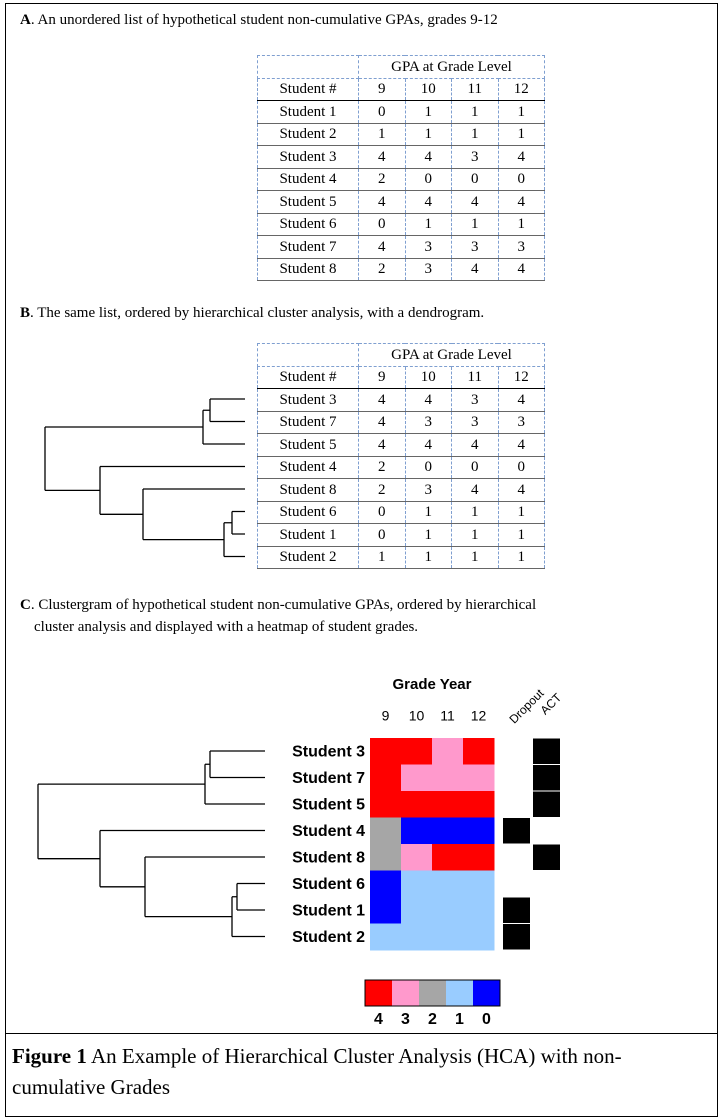  I want to click on caption-label: Figure 1, so click(49, 1056).